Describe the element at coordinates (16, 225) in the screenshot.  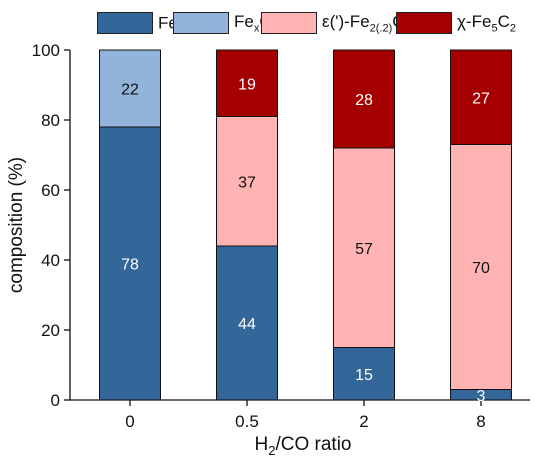
I see `y-axis-label: composition (%)` at that location.